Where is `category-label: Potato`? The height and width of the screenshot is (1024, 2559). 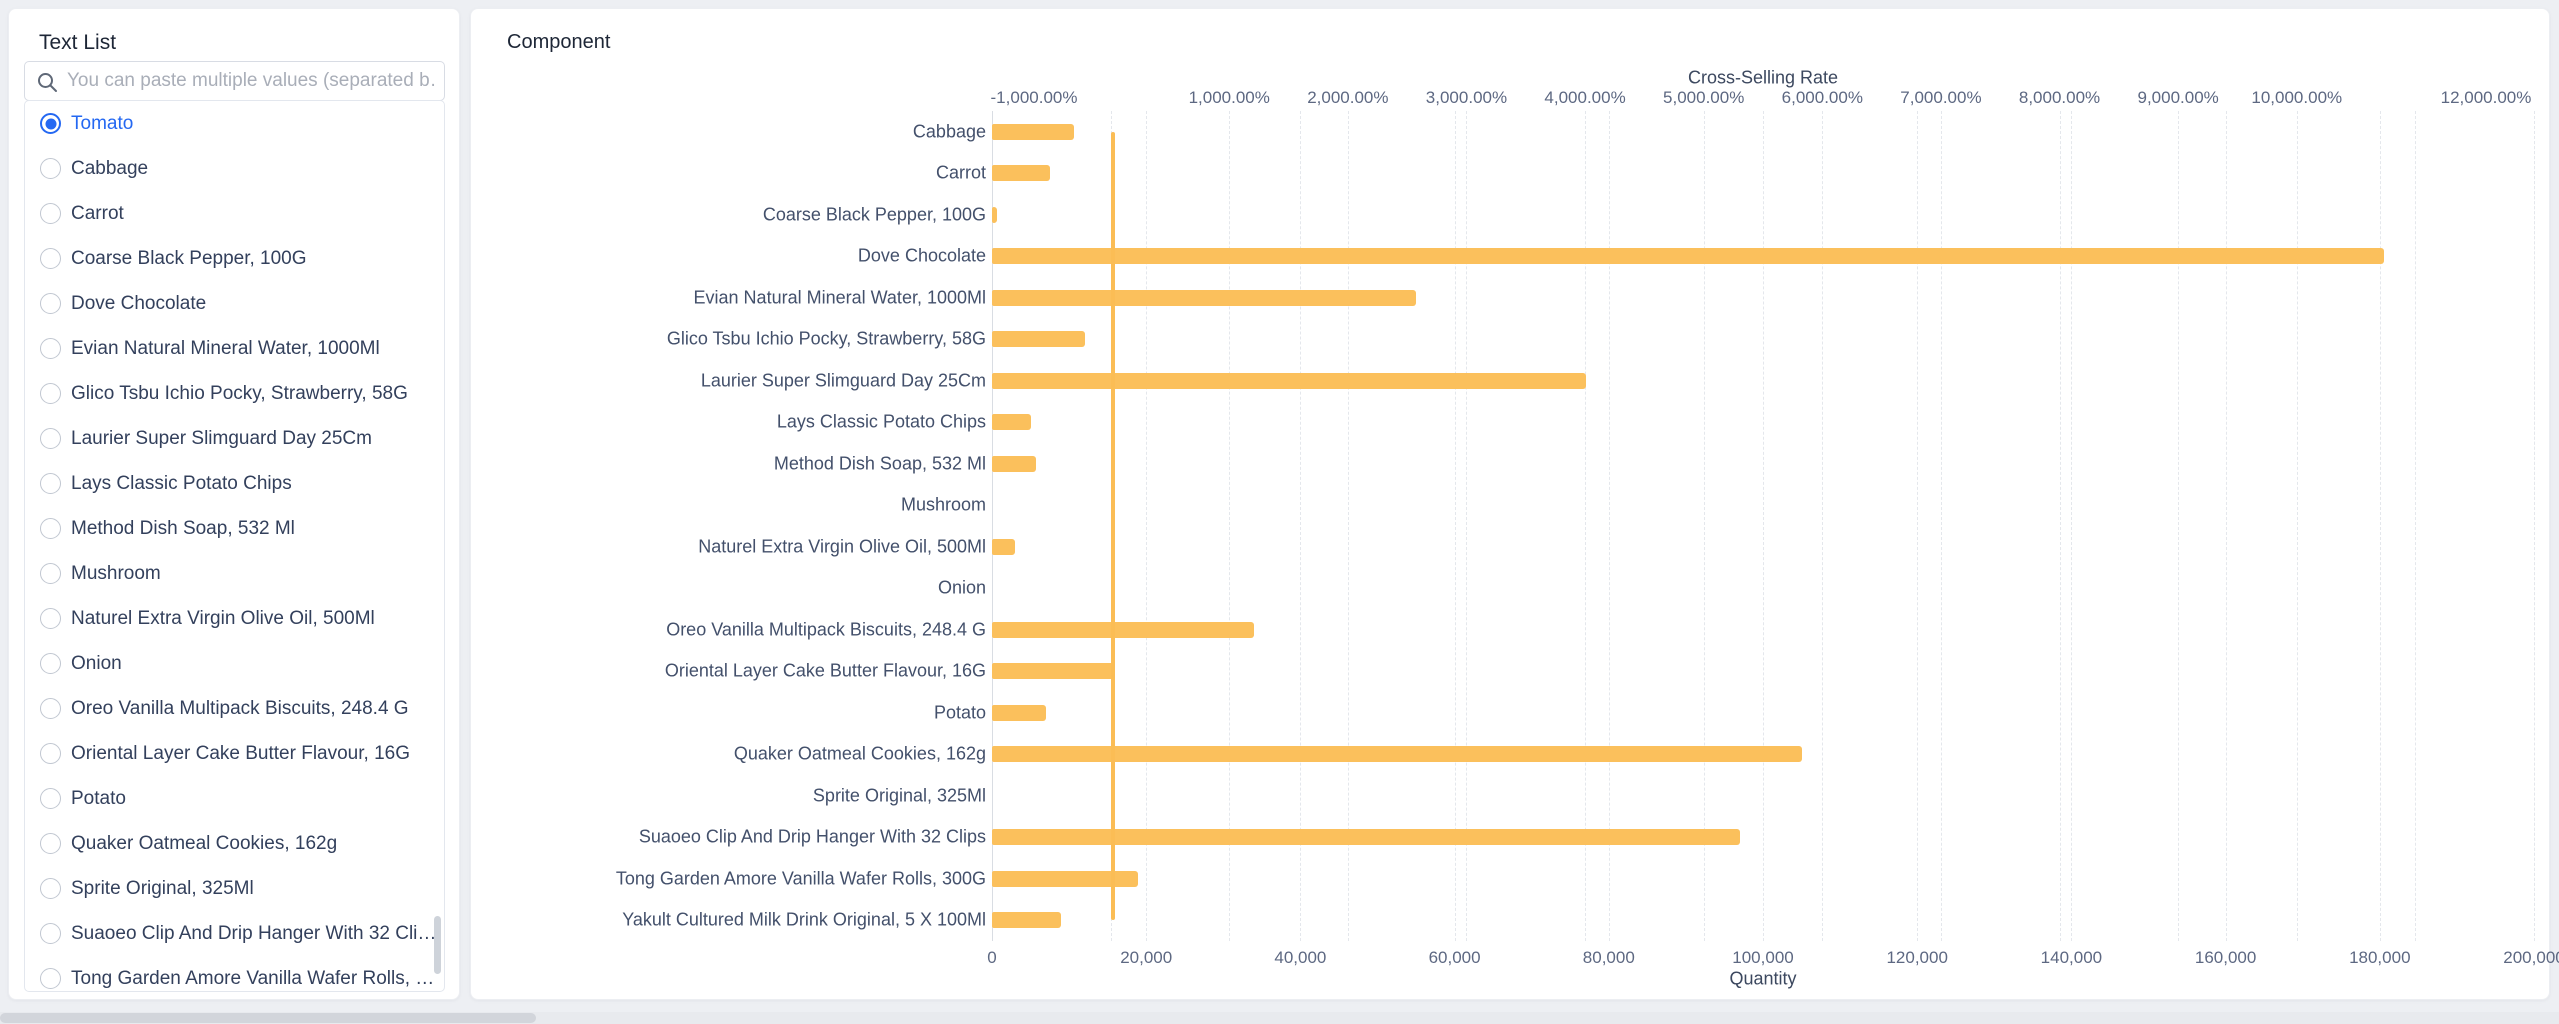
category-label: Potato is located at coordinates (959, 712).